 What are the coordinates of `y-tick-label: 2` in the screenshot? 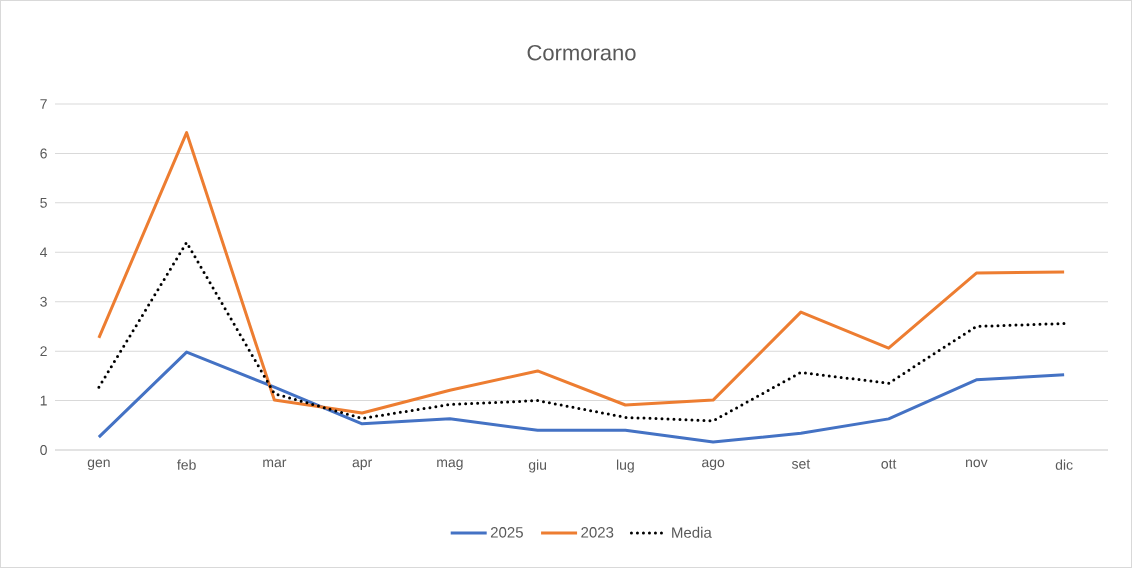 It's located at (43, 351).